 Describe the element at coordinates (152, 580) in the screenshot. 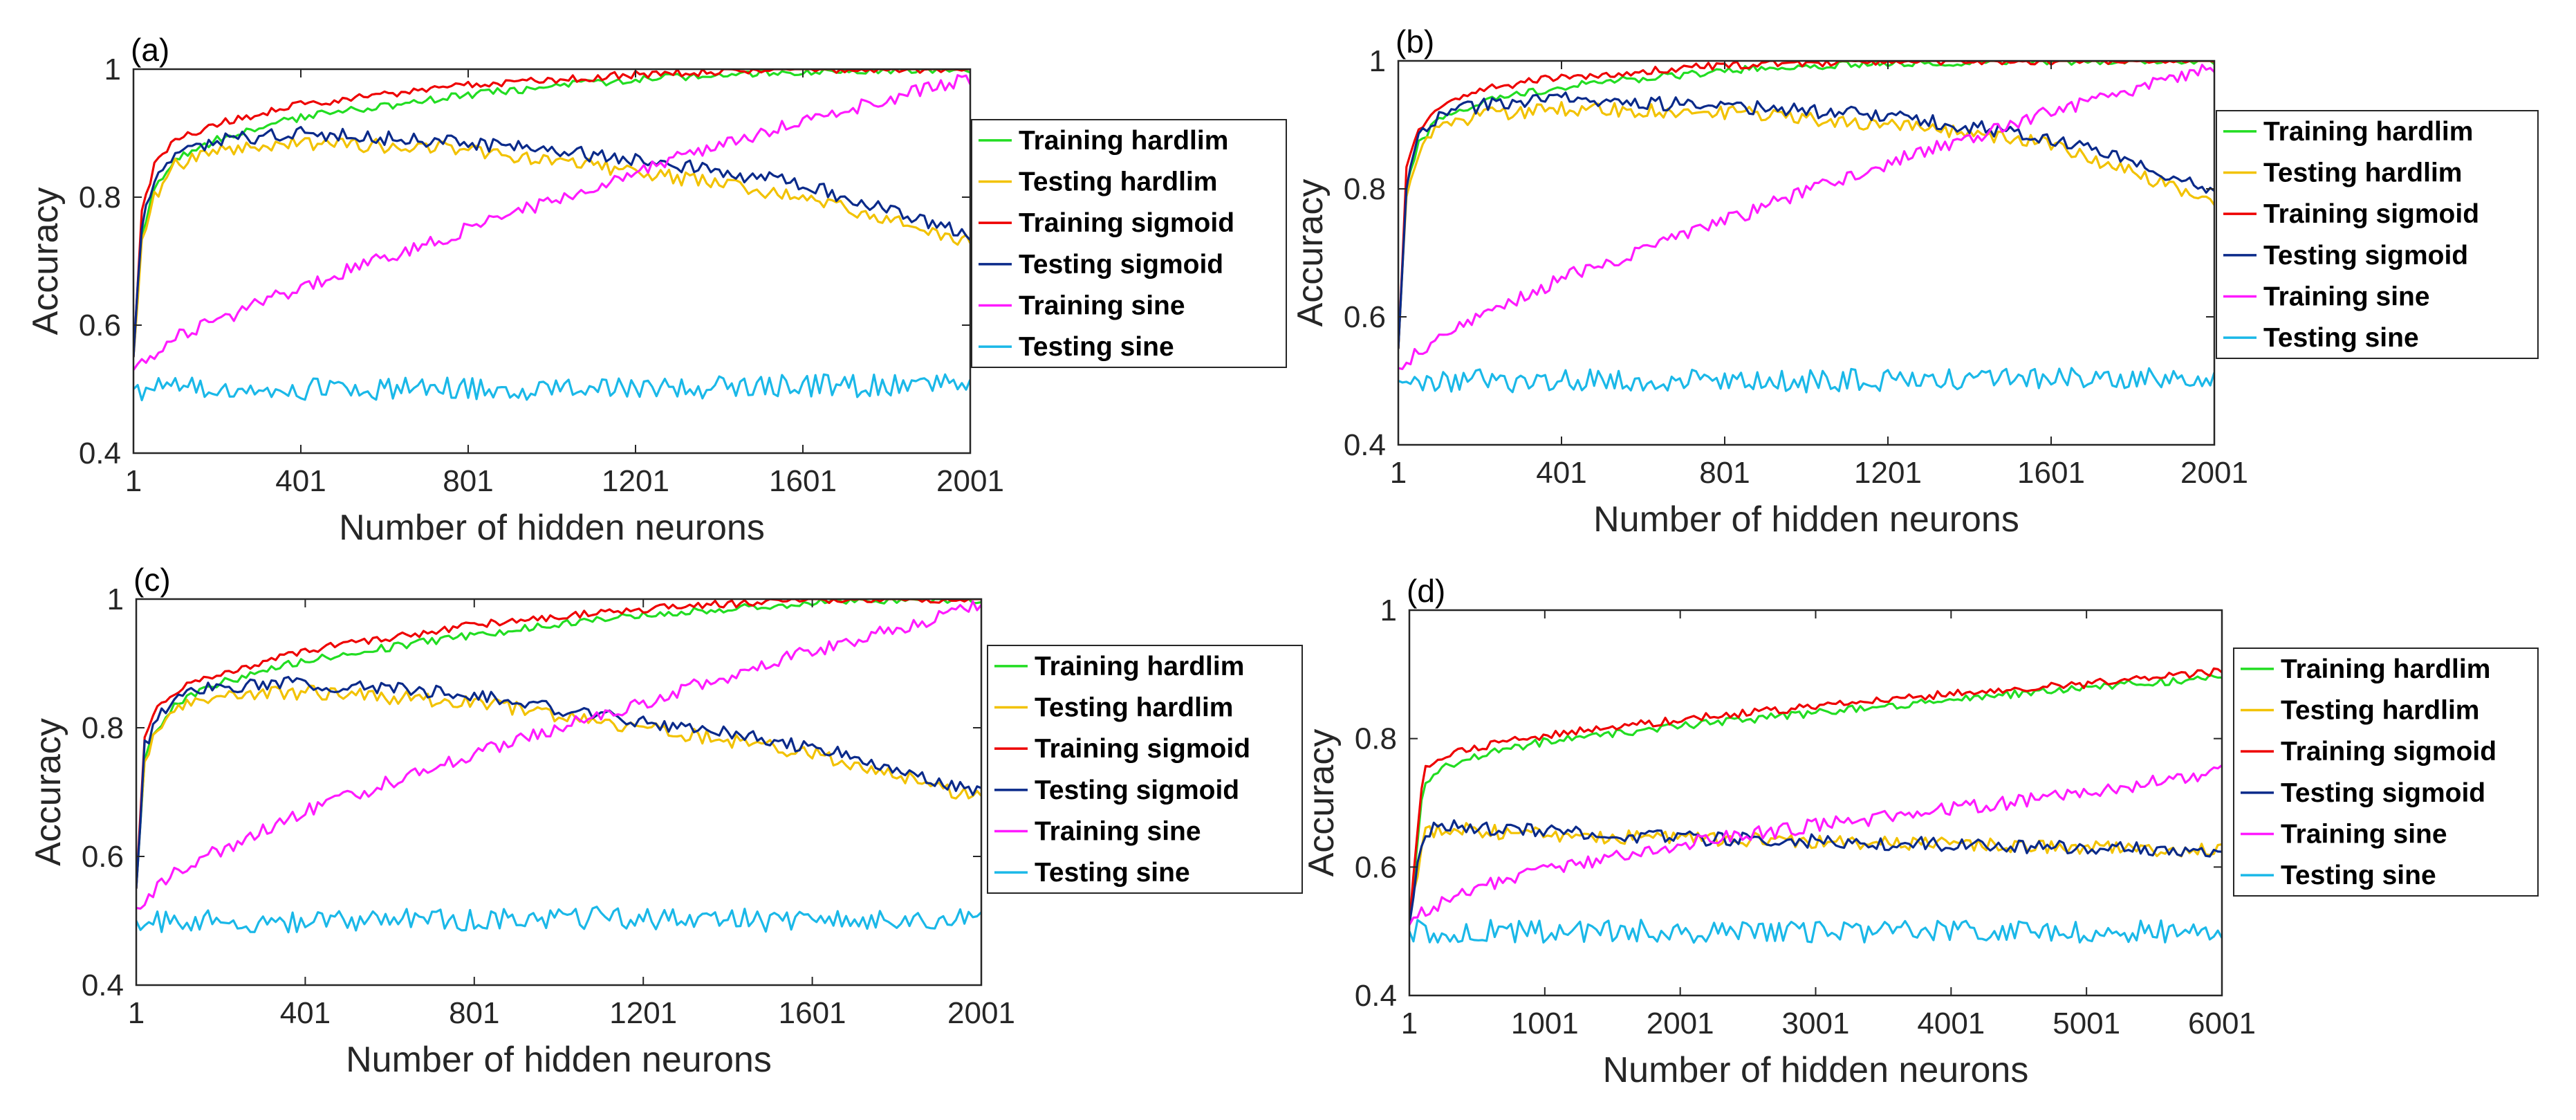

I see `panel-label: (c)` at that location.